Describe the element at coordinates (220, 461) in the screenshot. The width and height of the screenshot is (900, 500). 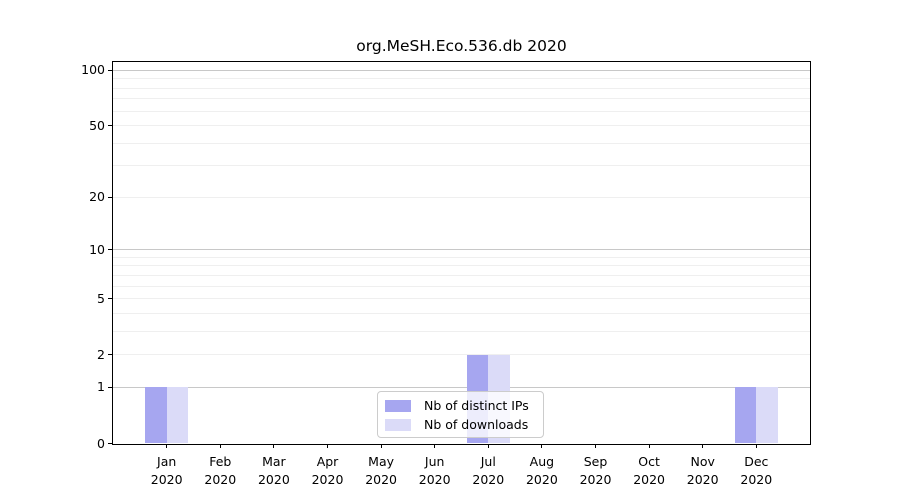
I see `x-tick-month: Feb` at that location.